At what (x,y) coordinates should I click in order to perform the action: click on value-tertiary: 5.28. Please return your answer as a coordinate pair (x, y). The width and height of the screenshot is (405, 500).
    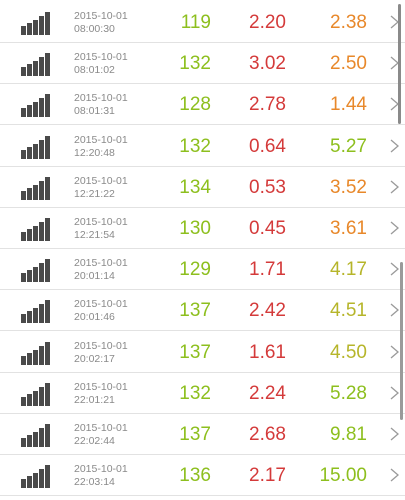
    Looking at the image, I should click on (348, 393).